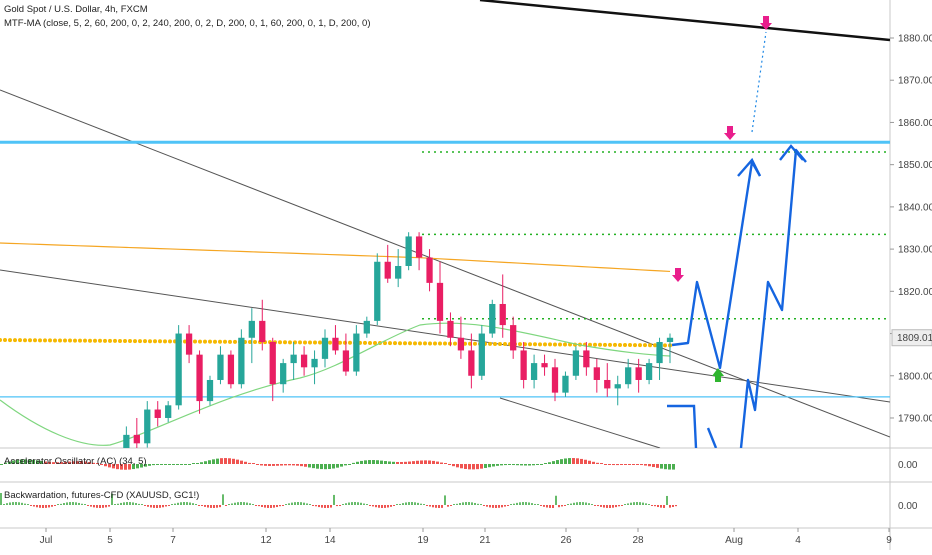 The width and height of the screenshot is (932, 555). I want to click on time-tick-label: 9, so click(889, 540).